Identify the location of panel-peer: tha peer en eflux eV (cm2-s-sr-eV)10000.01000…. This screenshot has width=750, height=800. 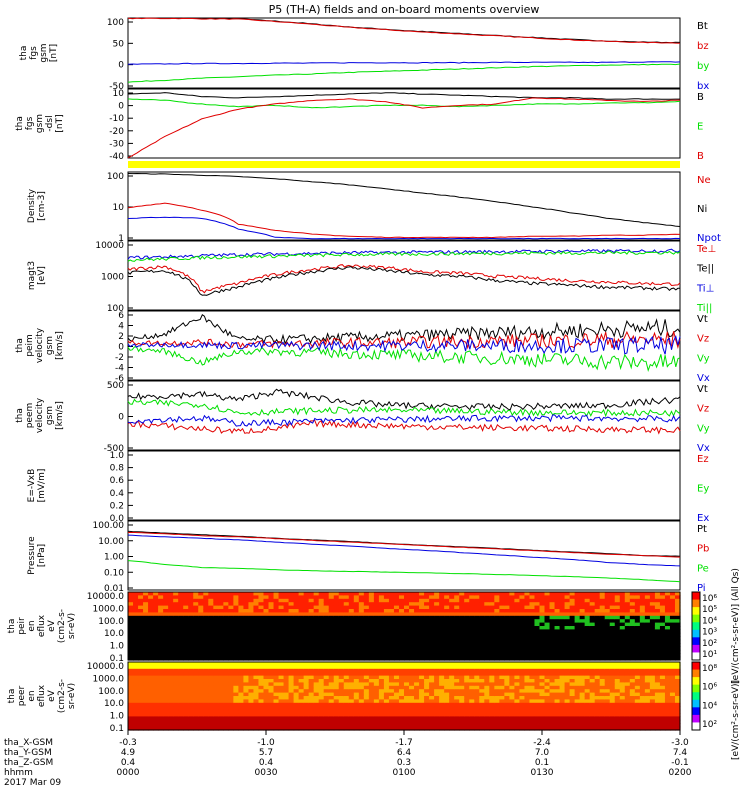
(344, 697).